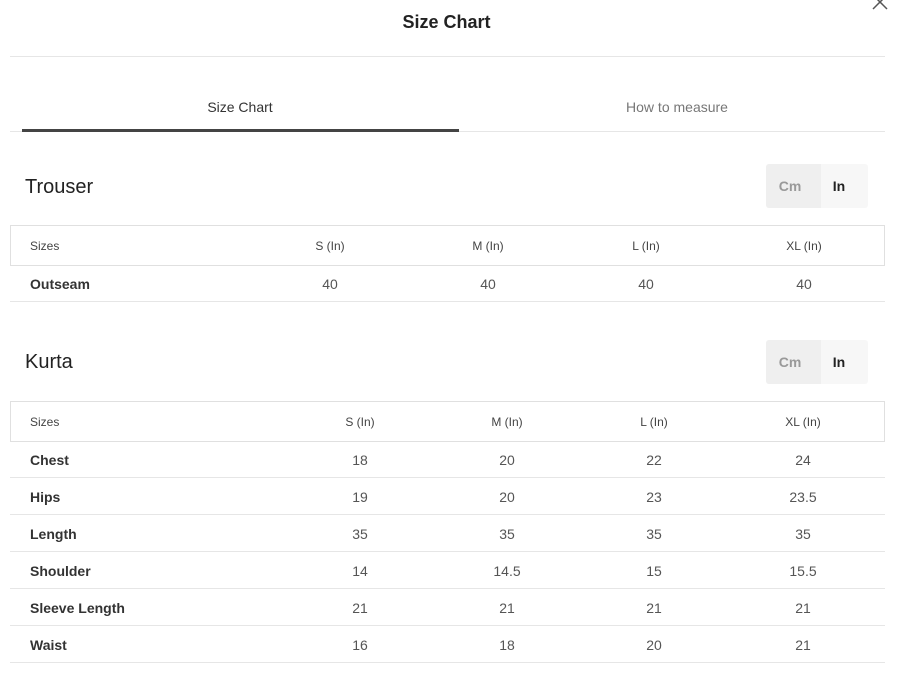 This screenshot has height=683, width=902. I want to click on divider, so click(447, 56).